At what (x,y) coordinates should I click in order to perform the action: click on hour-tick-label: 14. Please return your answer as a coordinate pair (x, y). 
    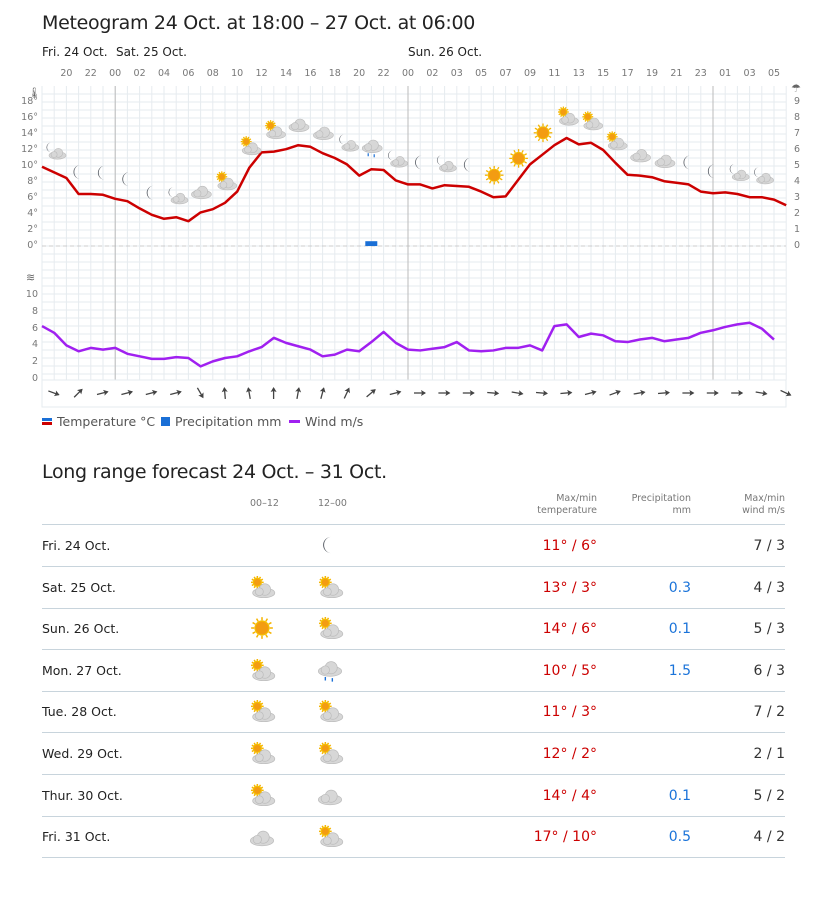
    Looking at the image, I should click on (286, 73).